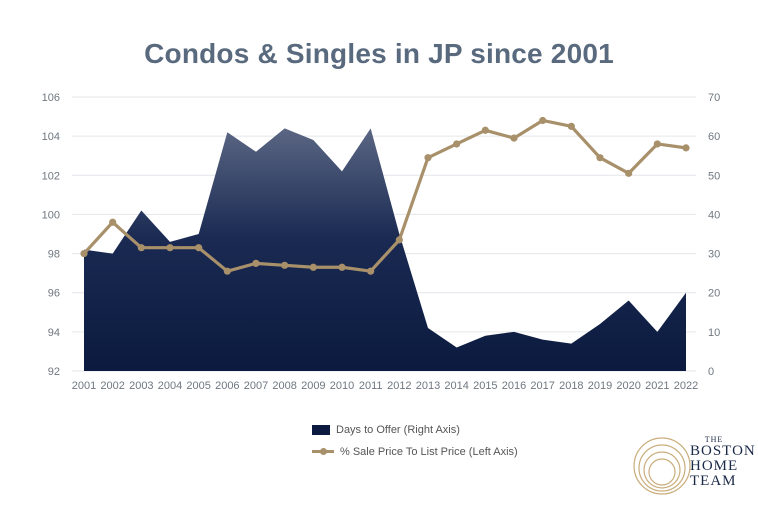  Describe the element at coordinates (714, 176) in the screenshot. I see `right-axis-tick-label: 50` at that location.